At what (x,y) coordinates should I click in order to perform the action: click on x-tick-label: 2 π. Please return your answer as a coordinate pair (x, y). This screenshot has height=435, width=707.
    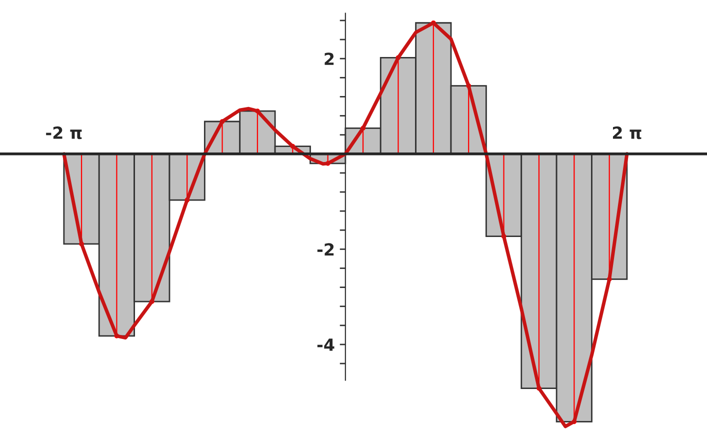
    Looking at the image, I should click on (627, 133).